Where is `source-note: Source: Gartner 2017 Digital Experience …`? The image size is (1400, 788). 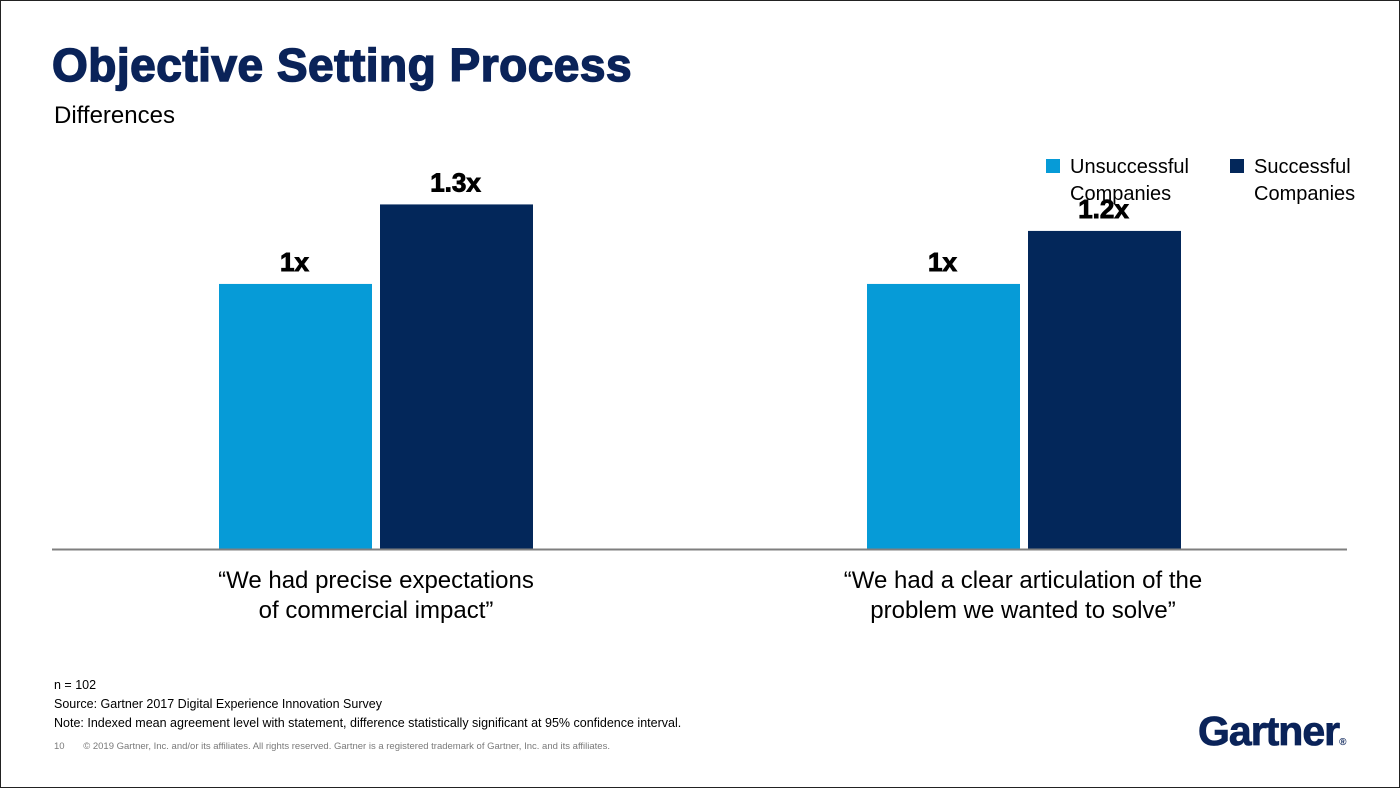 source-note: Source: Gartner 2017 Digital Experience … is located at coordinates (218, 704).